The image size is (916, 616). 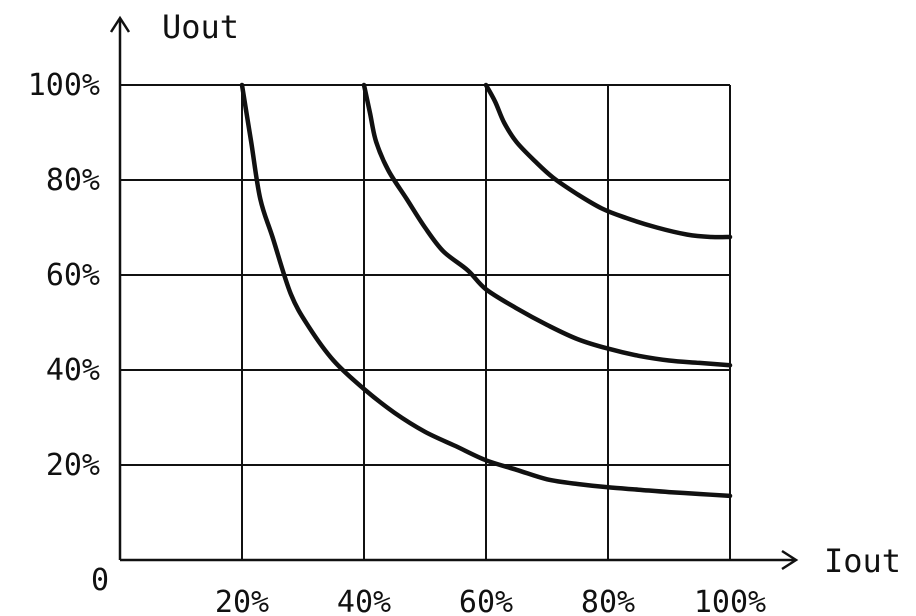 I want to click on x-tick-label: 100%, so click(x=730, y=600).